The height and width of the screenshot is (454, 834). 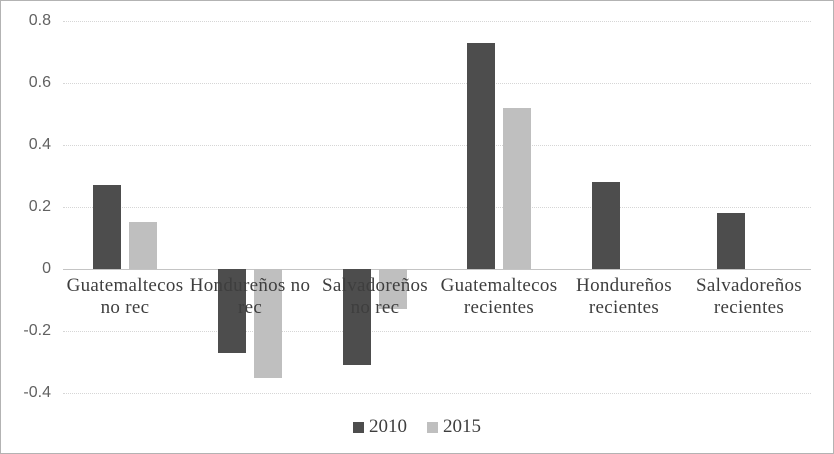 I want to click on y-tick-label: 0.2, so click(x=39, y=206).